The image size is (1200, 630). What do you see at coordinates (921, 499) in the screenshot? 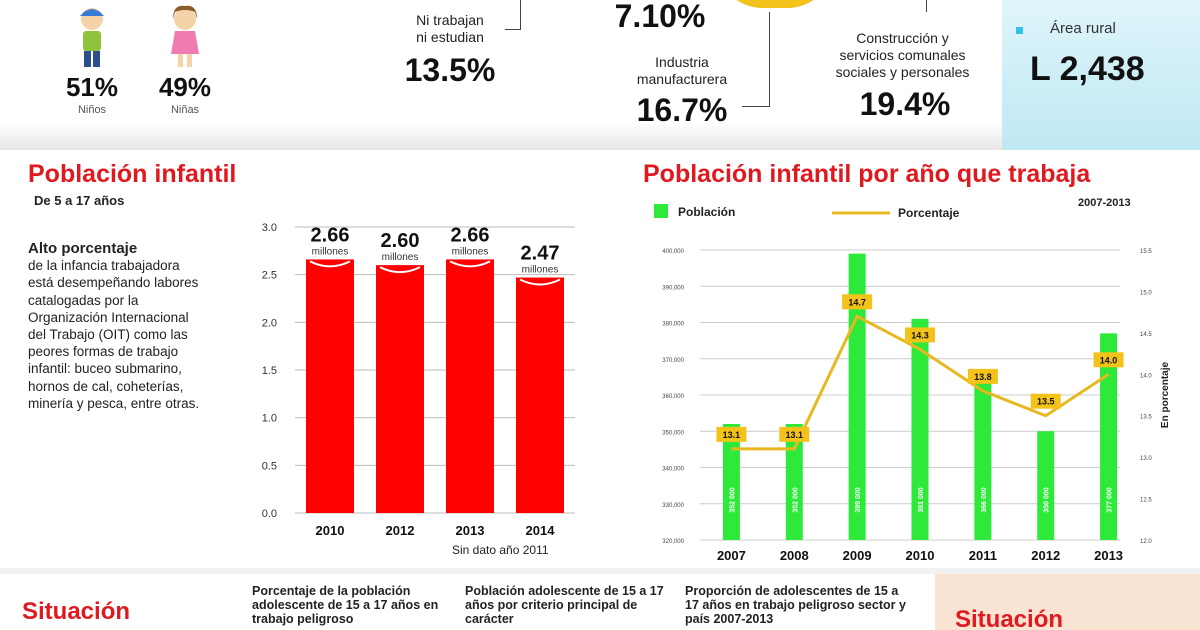
I see `population-bar-value-label: 381 000` at bounding box center [921, 499].